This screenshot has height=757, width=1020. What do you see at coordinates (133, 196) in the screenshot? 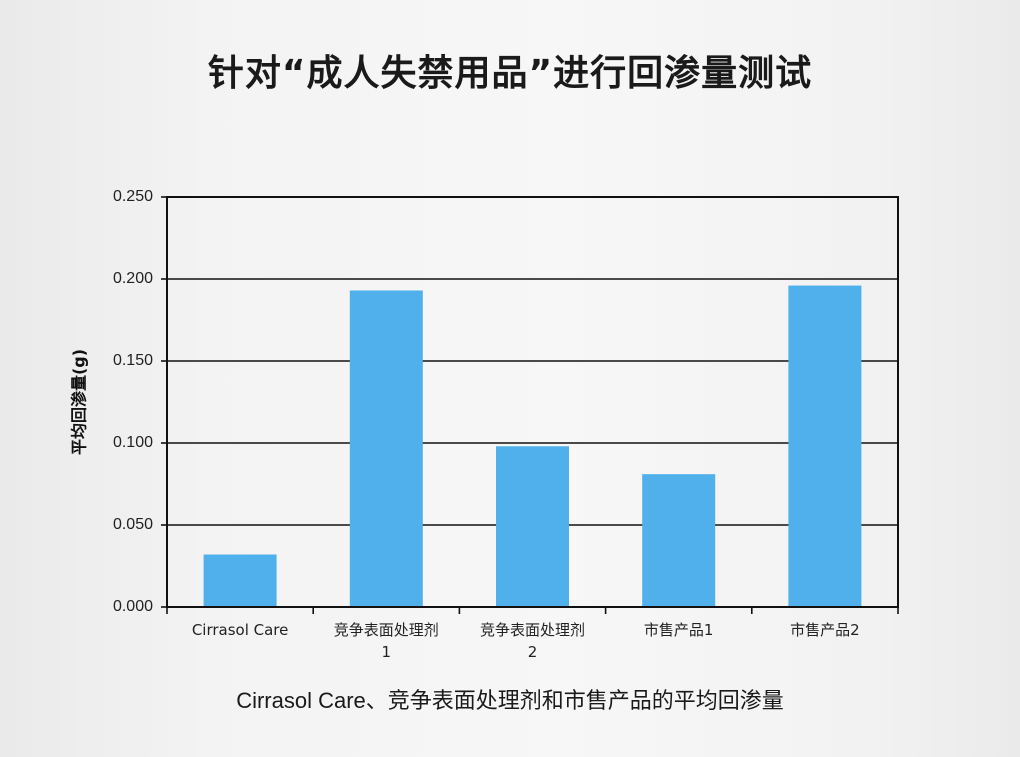
I see `y-tick-label: 0.250` at bounding box center [133, 196].